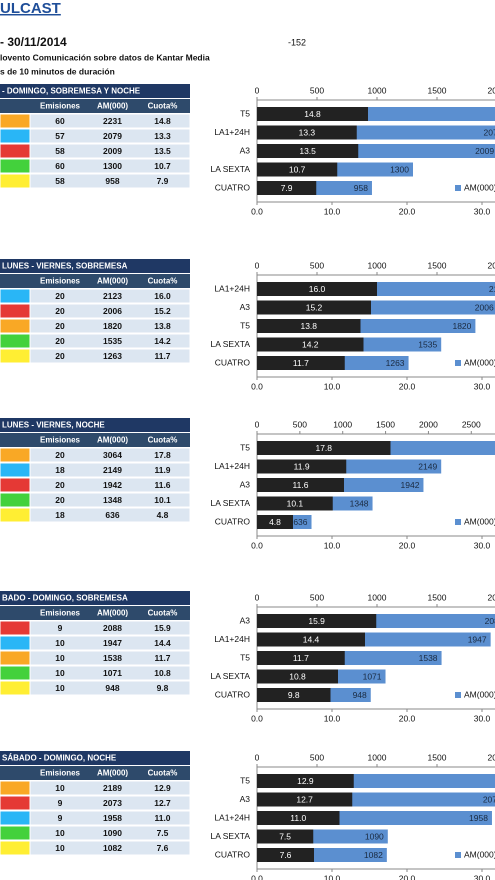  I want to click on table-cell: 18, so click(60, 515).